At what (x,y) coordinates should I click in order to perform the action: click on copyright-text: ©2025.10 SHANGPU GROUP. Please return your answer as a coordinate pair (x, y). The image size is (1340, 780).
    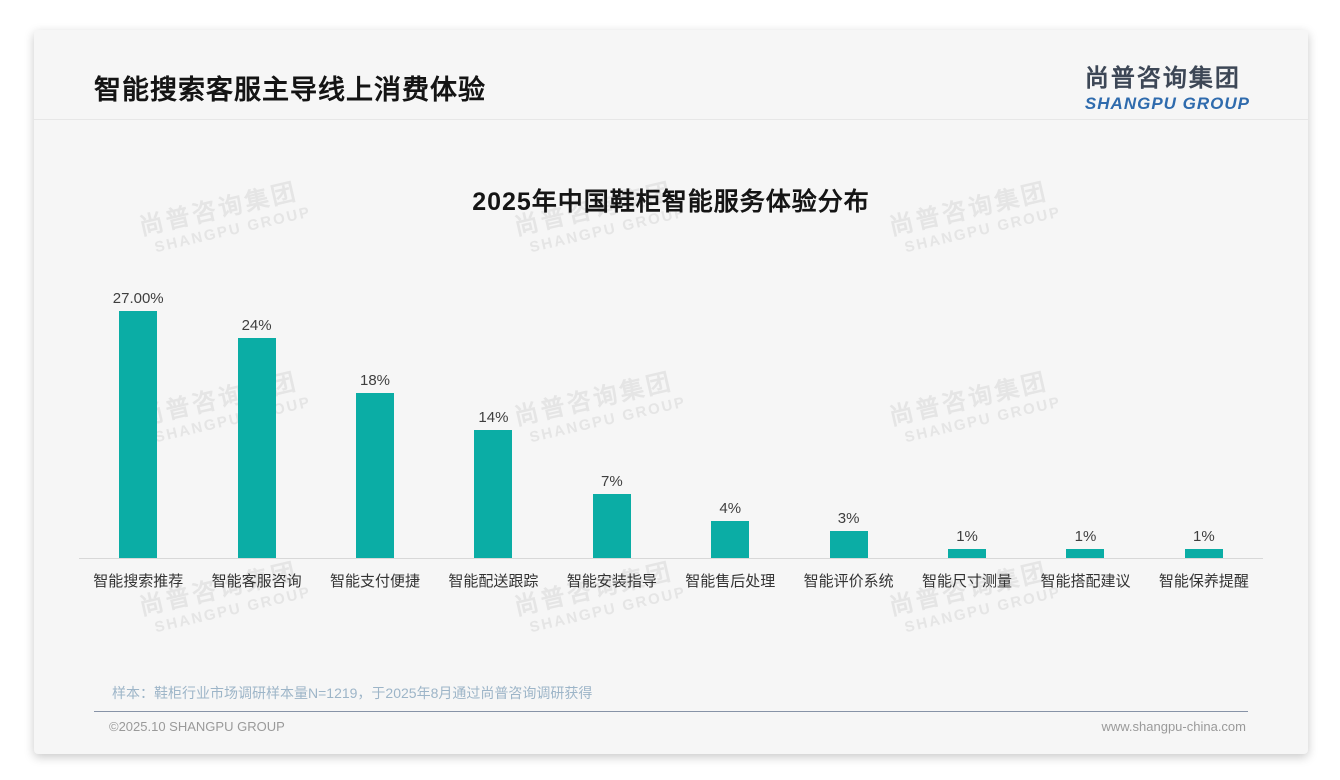
    Looking at the image, I should click on (197, 726).